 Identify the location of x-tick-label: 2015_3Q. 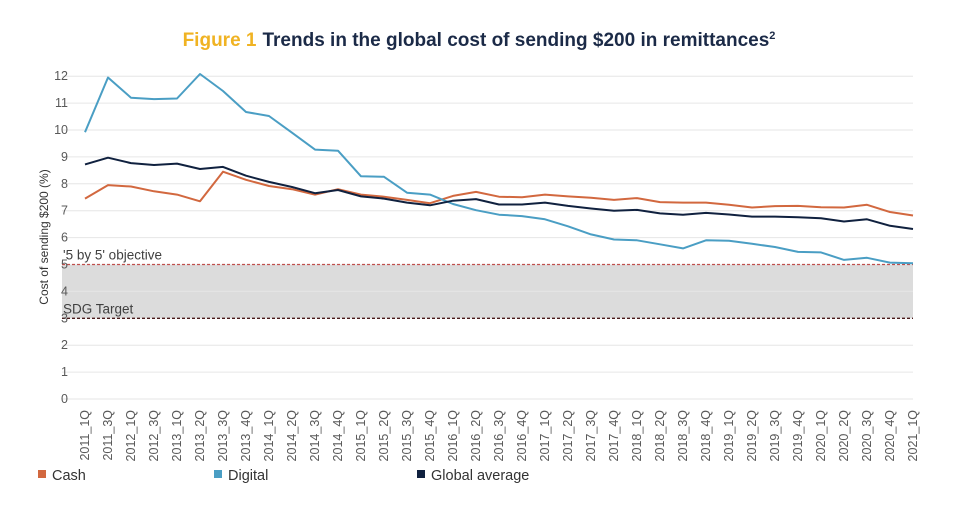
(407, 436).